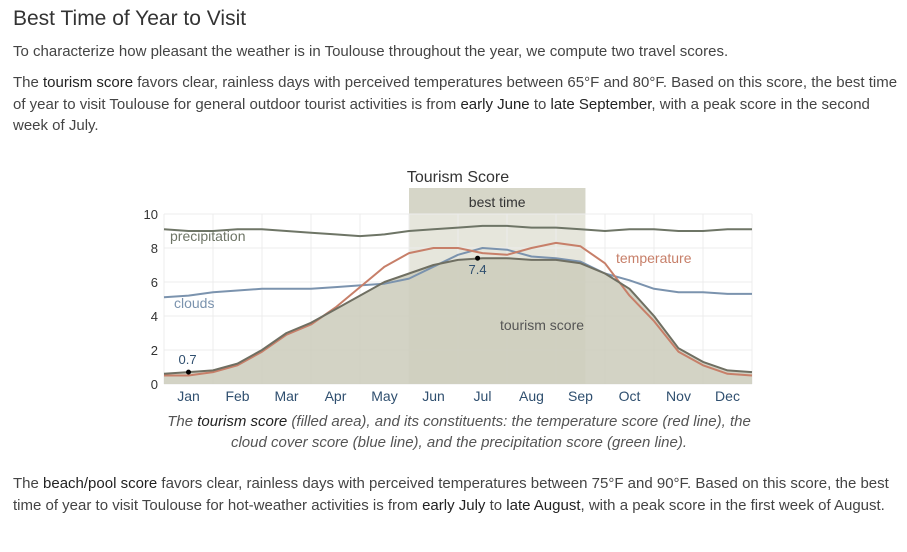 The height and width of the screenshot is (552, 907). I want to click on x-tick-label: Jan, so click(188, 396).